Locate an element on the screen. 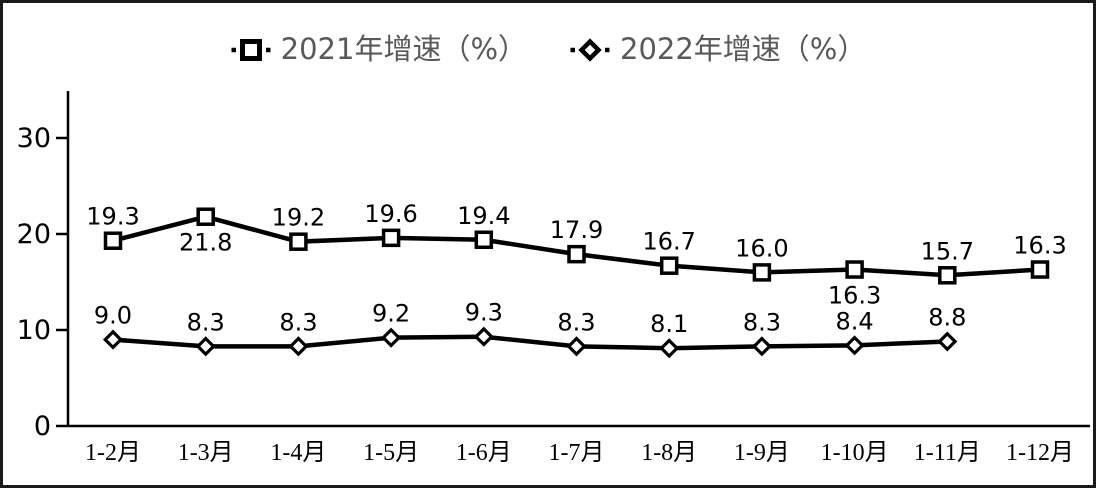  data-point-label: 19.6 is located at coordinates (390, 214).